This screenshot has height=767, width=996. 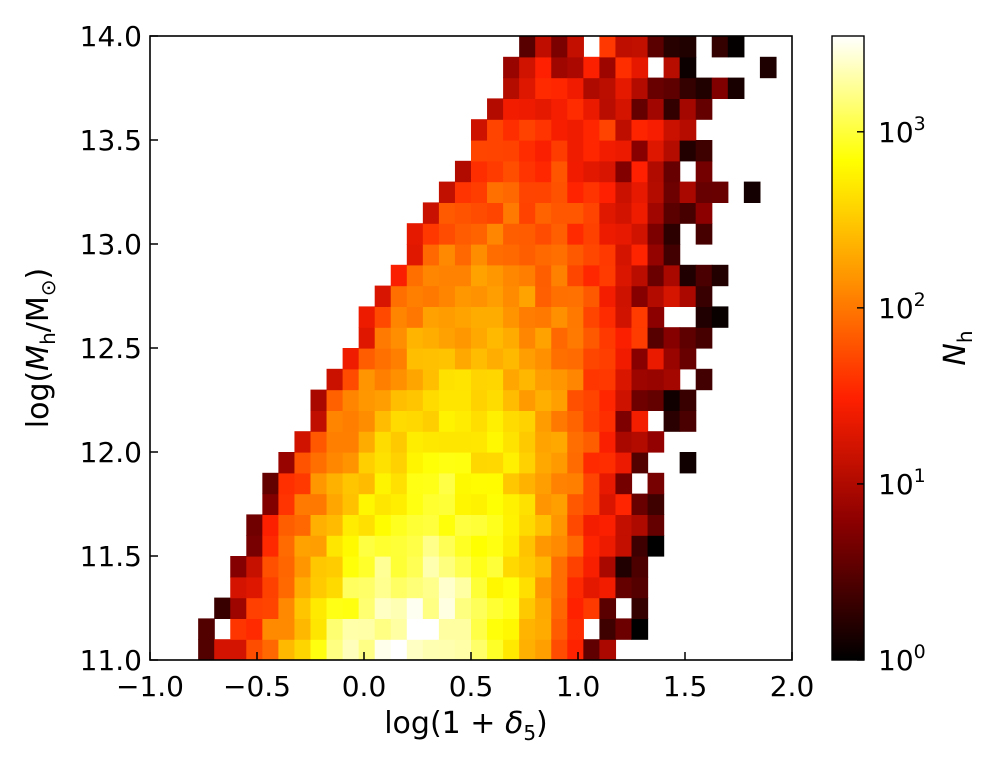 I want to click on y-axis-ticks: 11.0 11.5 12.0 12.5 13.0 13.5 14.0, so click(x=119, y=348).